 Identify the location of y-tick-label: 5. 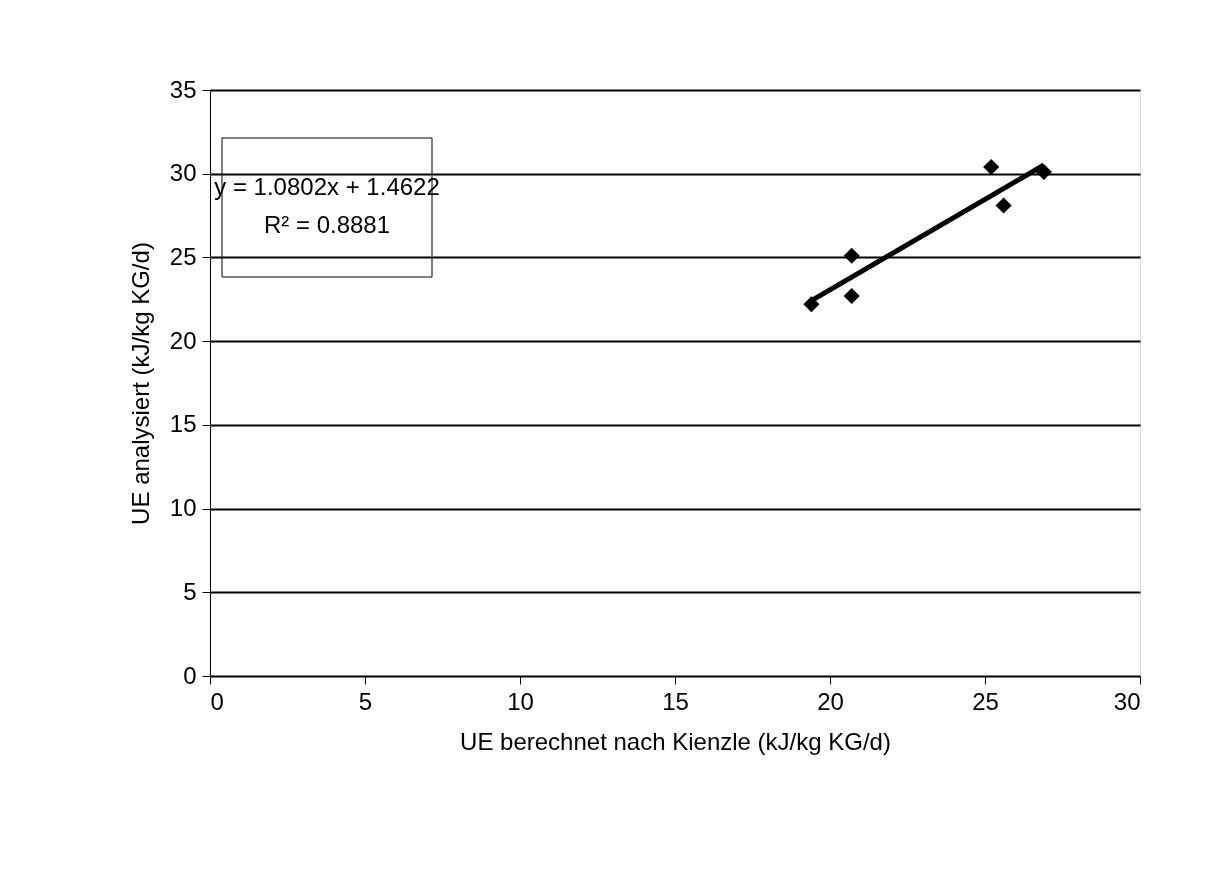
(190, 591).